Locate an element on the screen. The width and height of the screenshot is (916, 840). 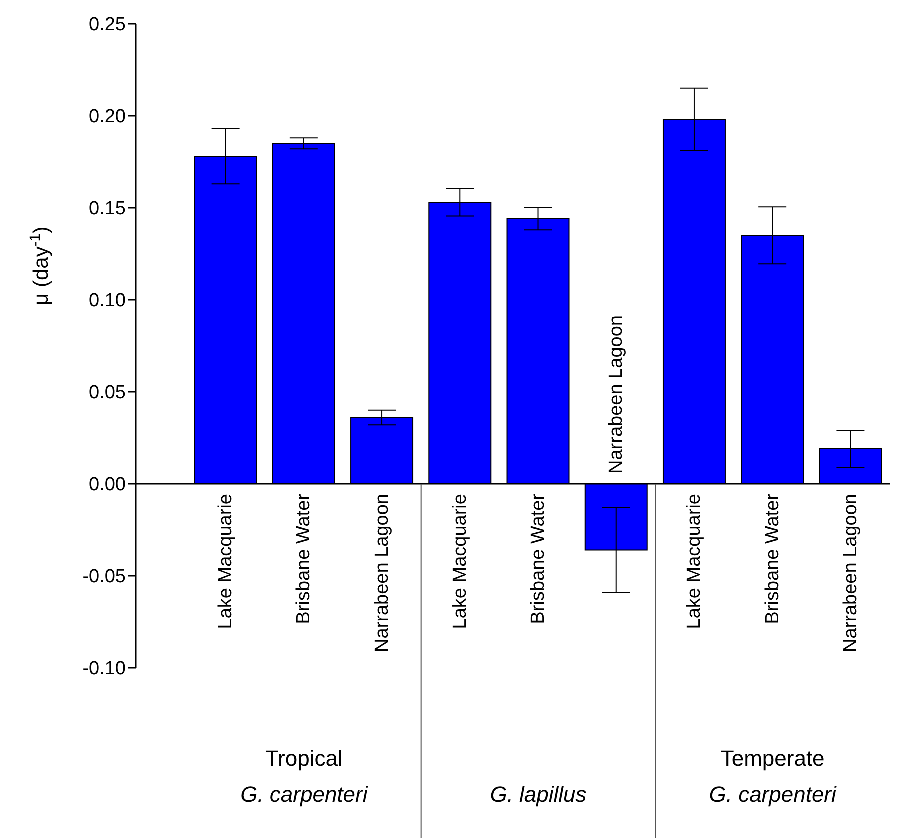
y-tick-label: 0.15 is located at coordinates (107, 209).